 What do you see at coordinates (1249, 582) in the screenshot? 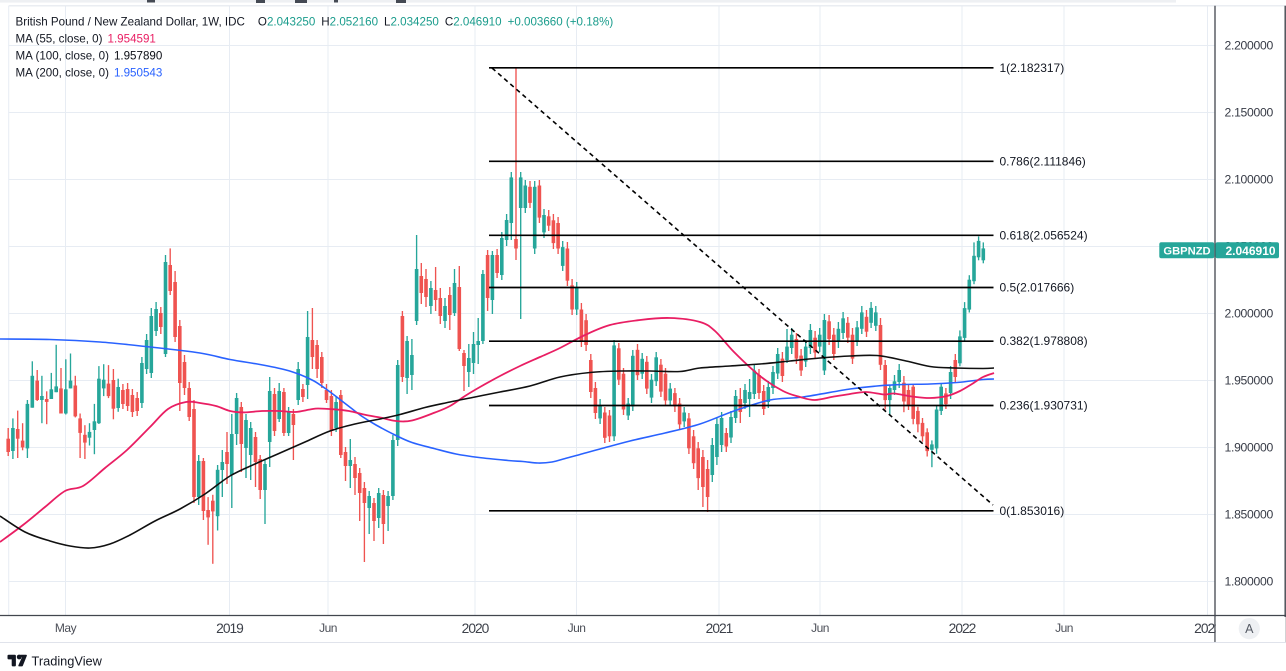
I see `svg-text: 1.800000` at bounding box center [1249, 582].